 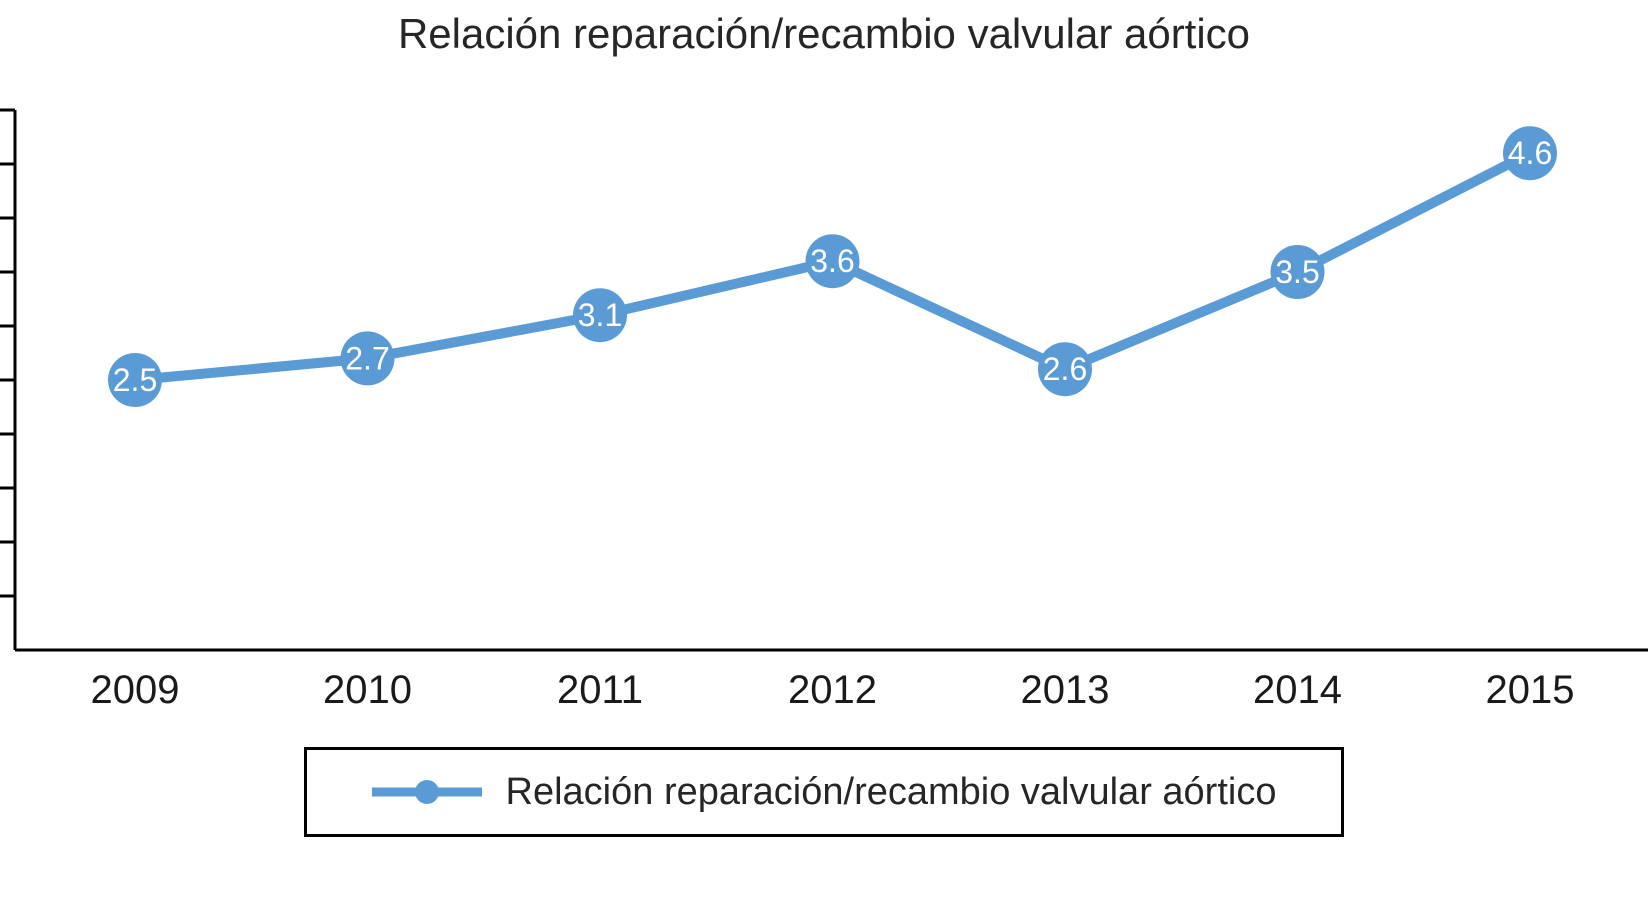 I want to click on data-point-label: 3.6, so click(x=832, y=261).